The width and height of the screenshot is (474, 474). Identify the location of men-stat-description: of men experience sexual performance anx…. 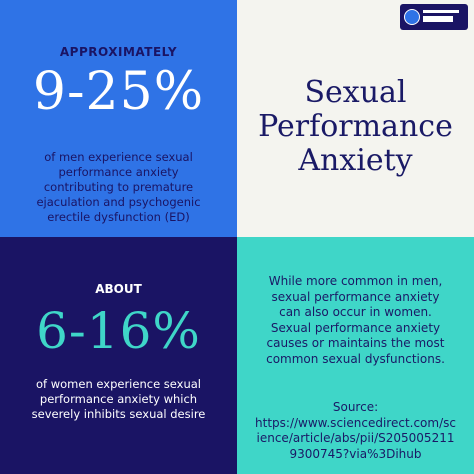
(118, 187).